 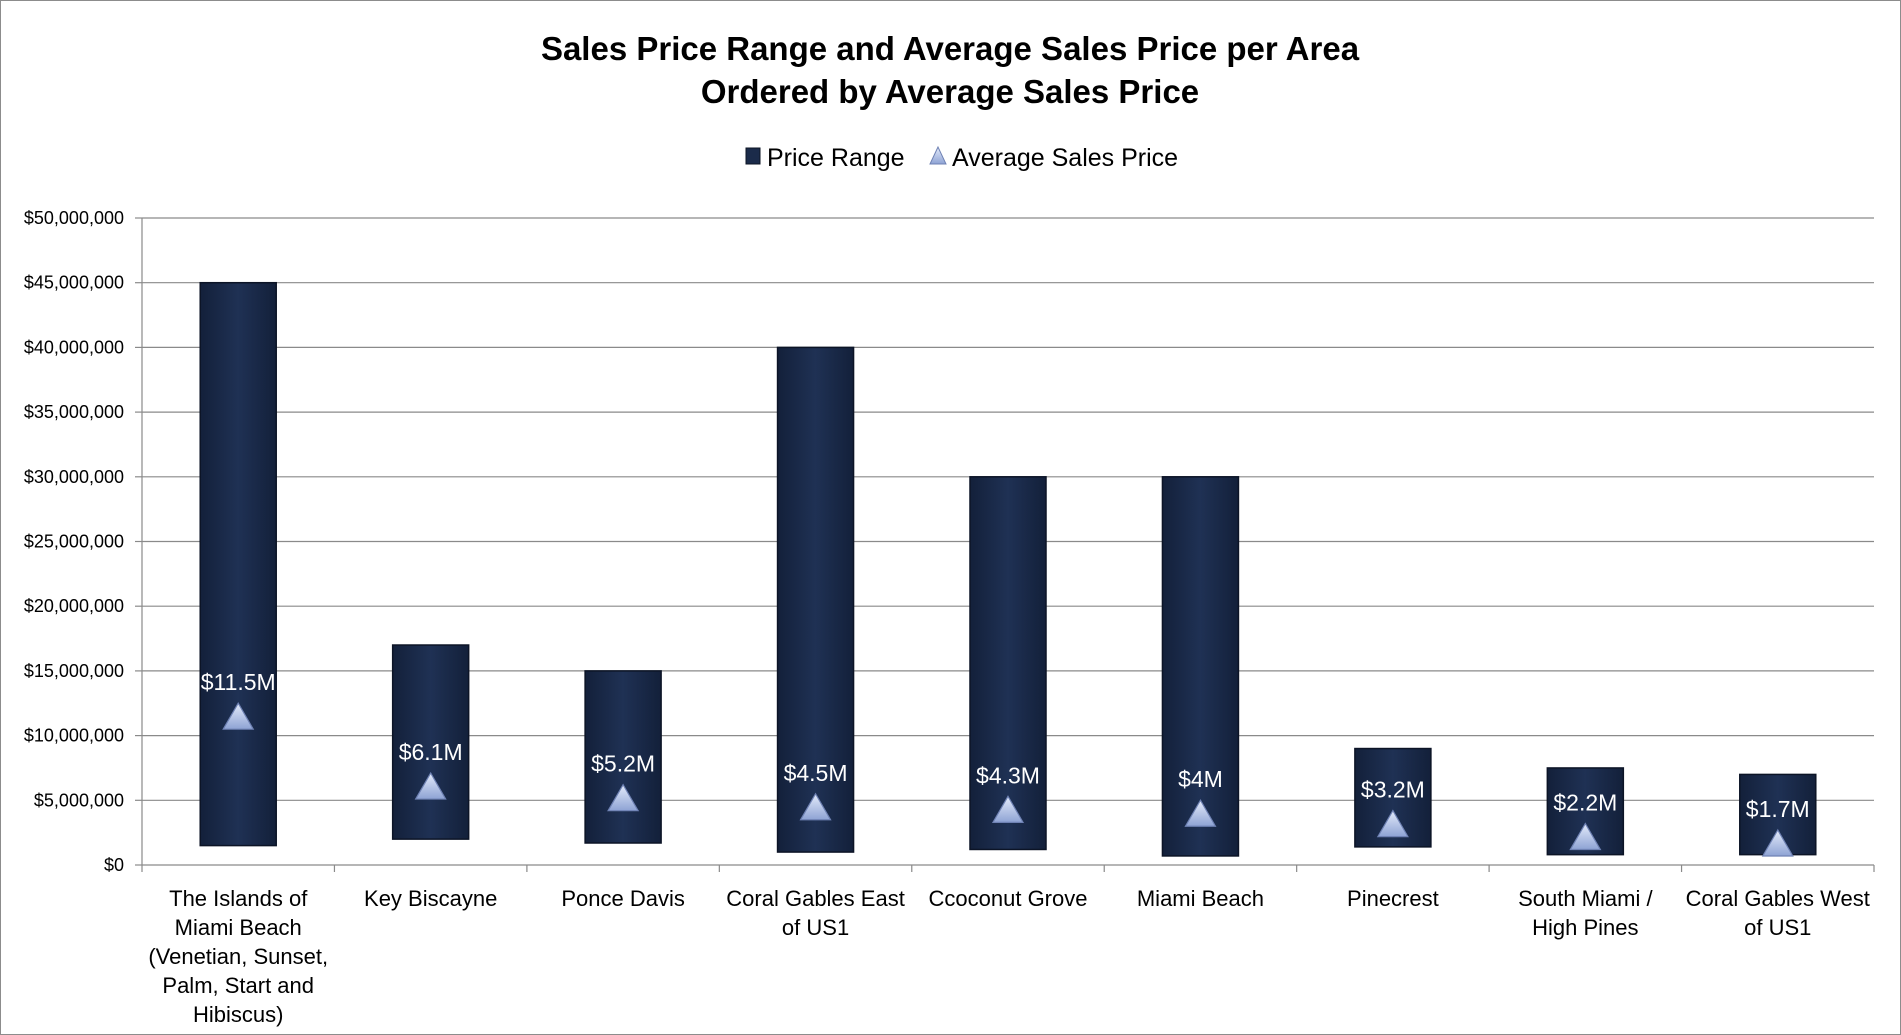 What do you see at coordinates (950, 91) in the screenshot?
I see `chart-title-line-2: Ordered by Average Sales Price` at bounding box center [950, 91].